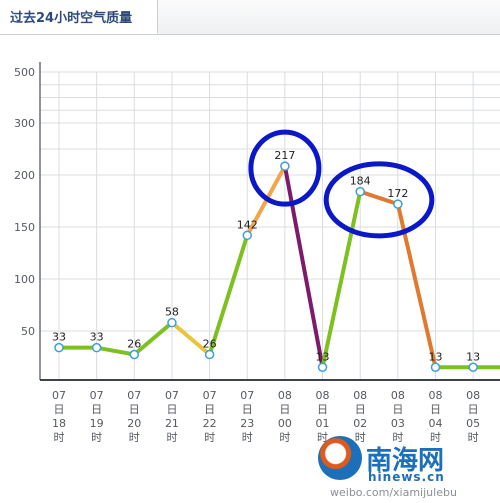 This screenshot has height=503, width=500. What do you see at coordinates (24, 175) in the screenshot?
I see `y-tick-label: 200` at bounding box center [24, 175].